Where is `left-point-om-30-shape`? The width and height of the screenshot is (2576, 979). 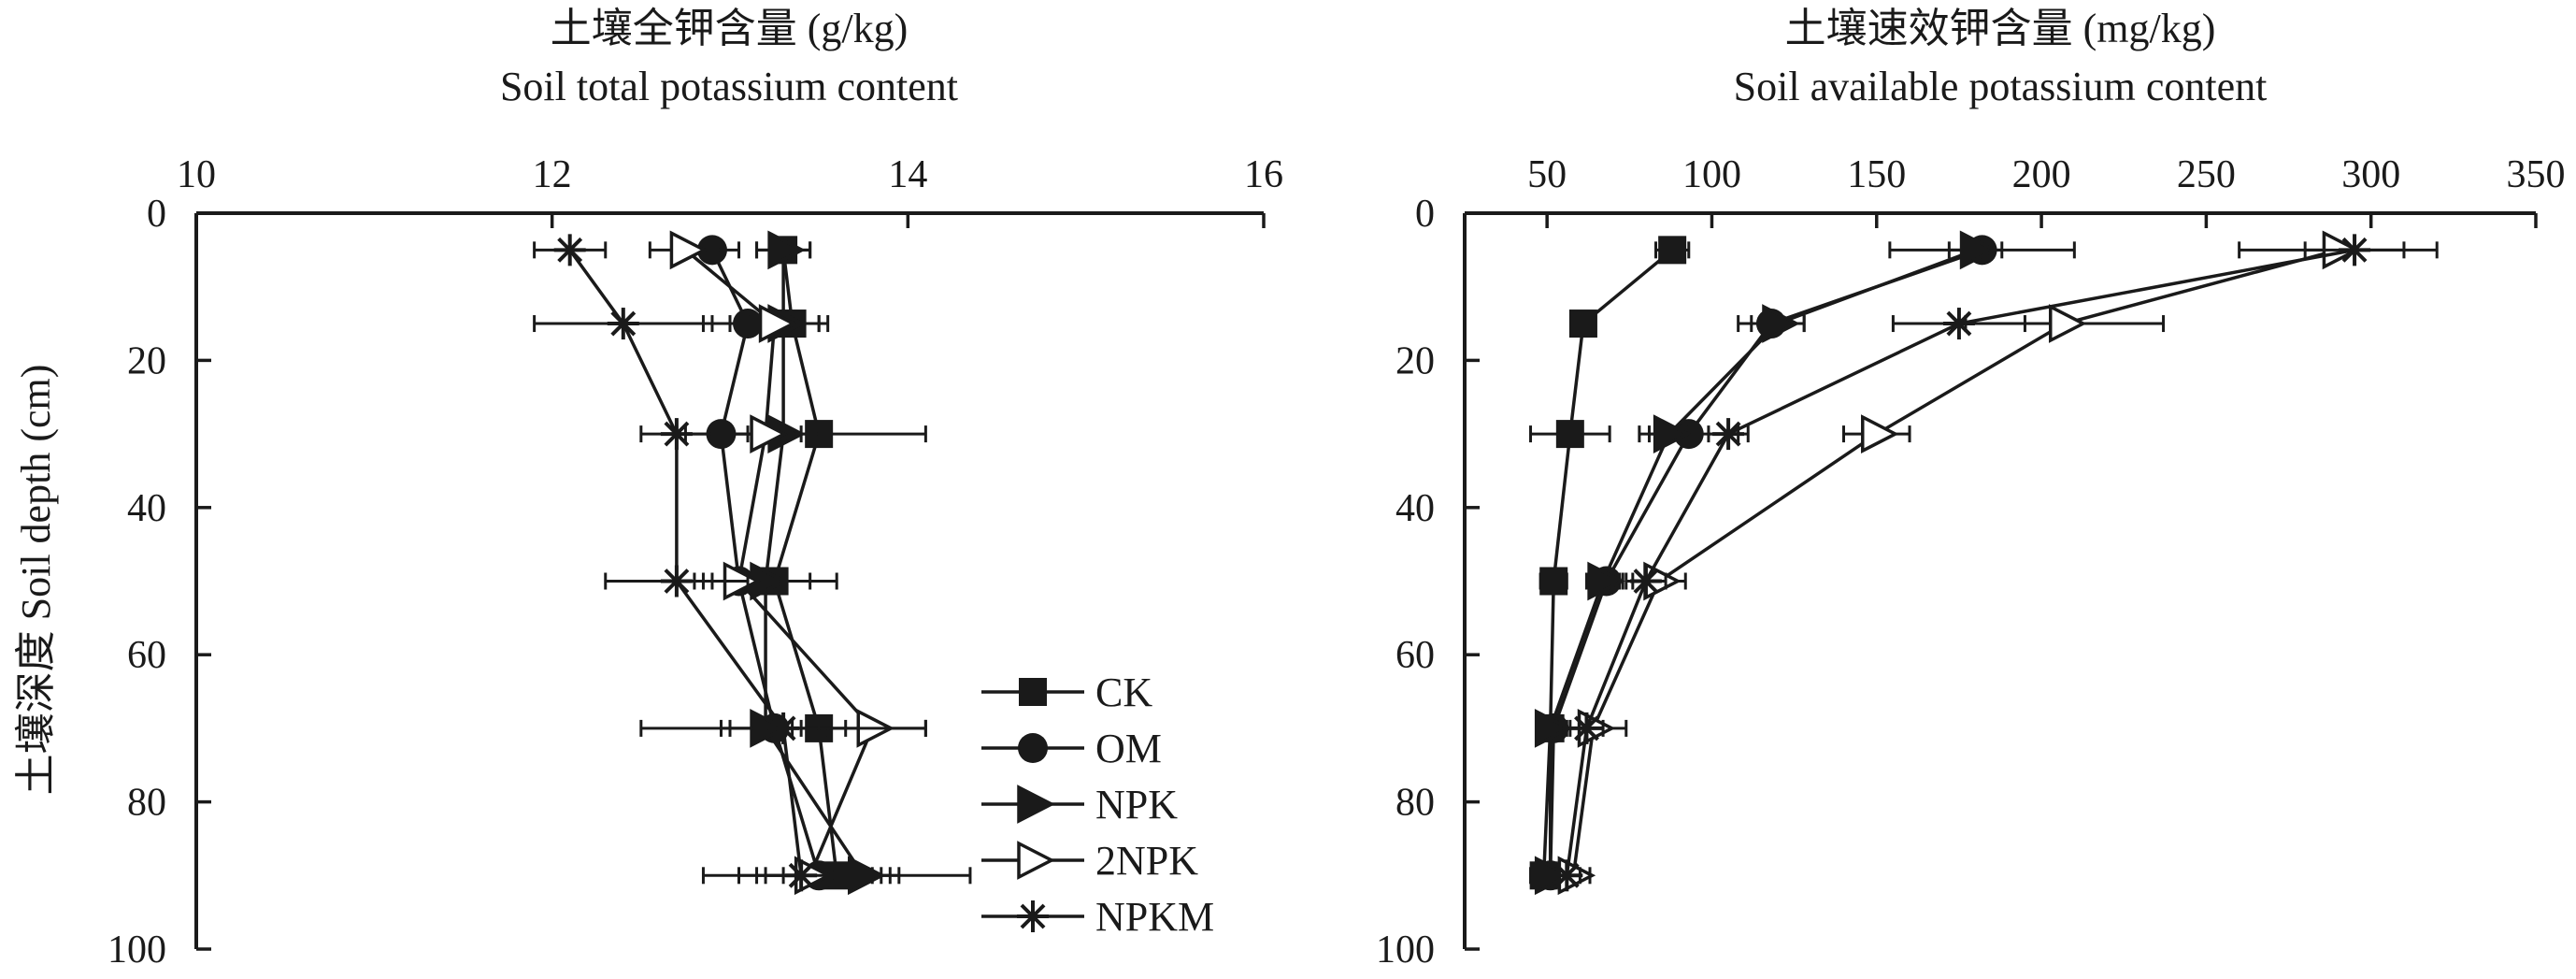 left-point-om-30-shape is located at coordinates (721, 434).